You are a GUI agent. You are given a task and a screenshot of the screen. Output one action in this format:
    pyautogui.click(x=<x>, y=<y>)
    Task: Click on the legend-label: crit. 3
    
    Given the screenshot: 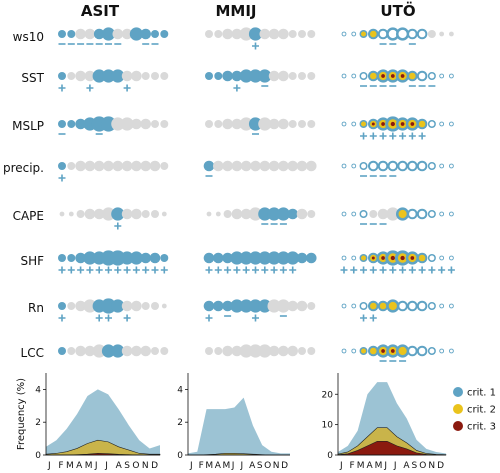 What is the action you would take?
    pyautogui.click(x=481, y=427)
    